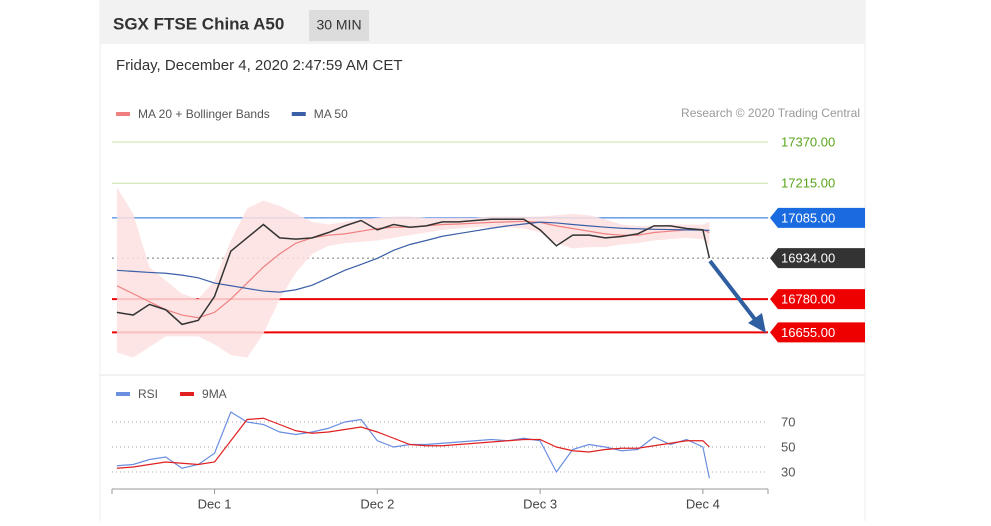 The width and height of the screenshot is (991, 526). I want to click on title: SGX FTSE China A50, so click(198, 23).